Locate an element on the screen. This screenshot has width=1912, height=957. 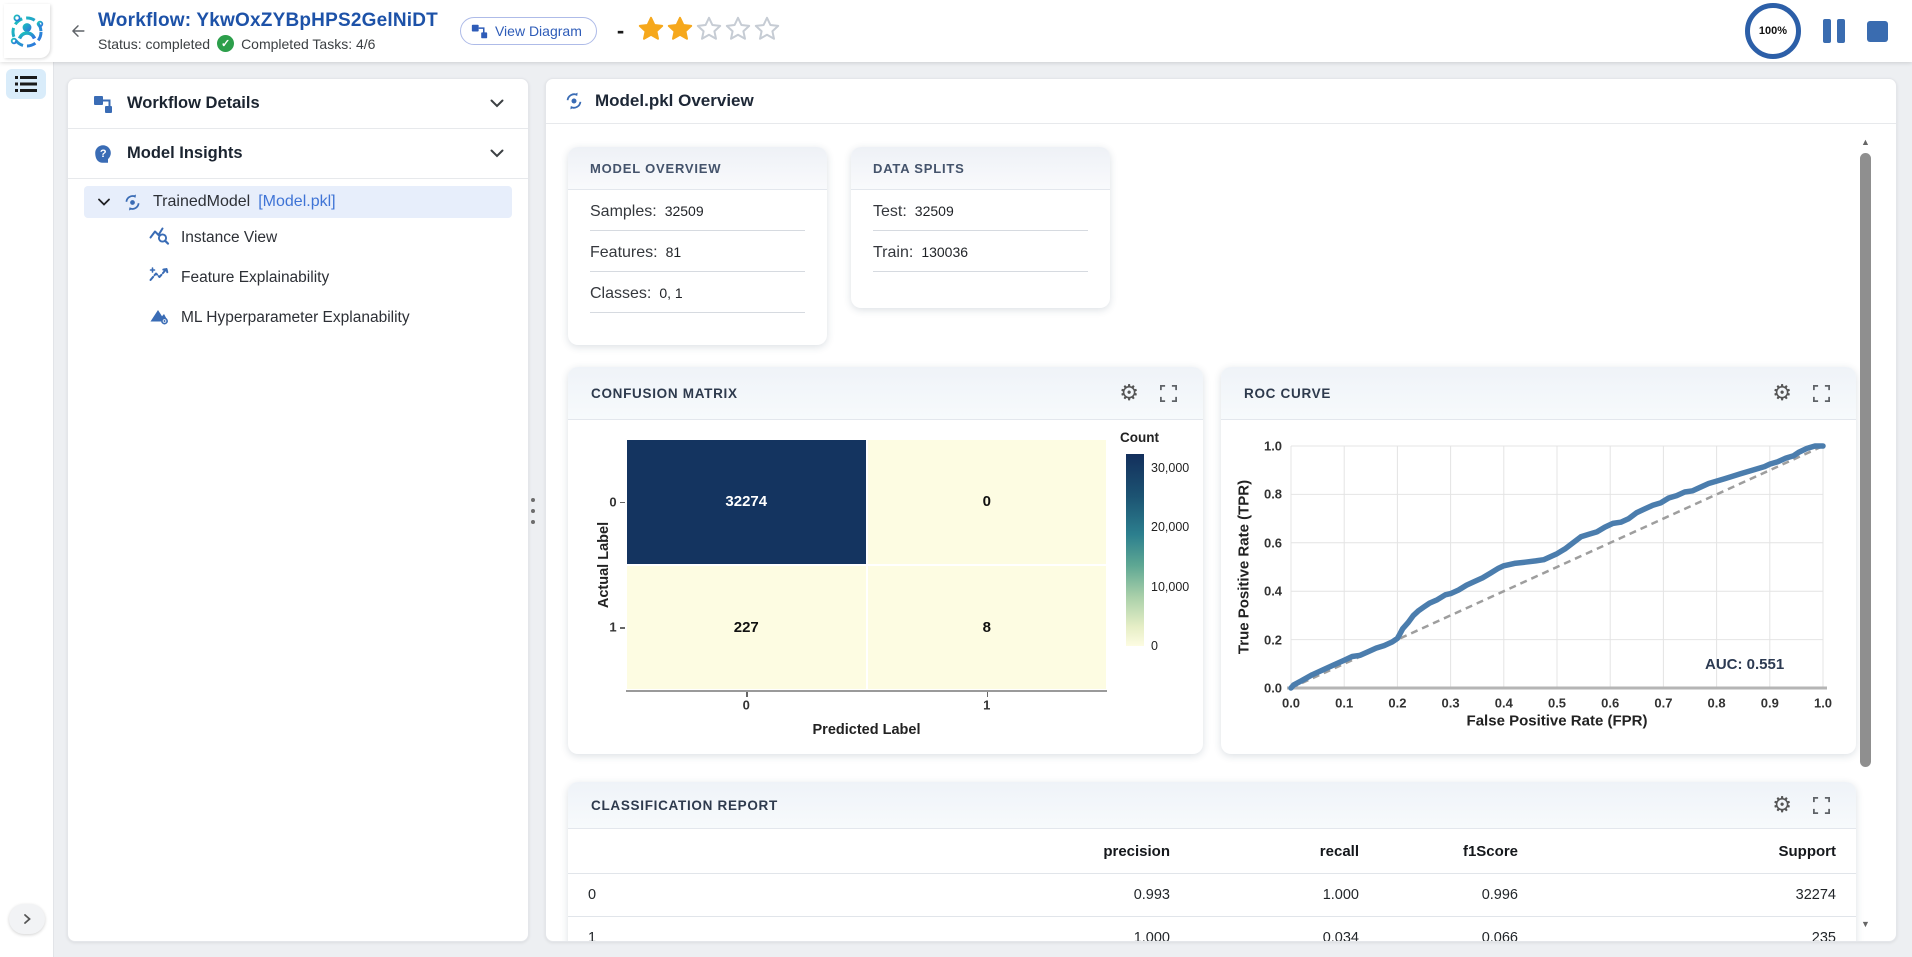
scroll-up-icon: ▲ is located at coordinates (1865, 142).